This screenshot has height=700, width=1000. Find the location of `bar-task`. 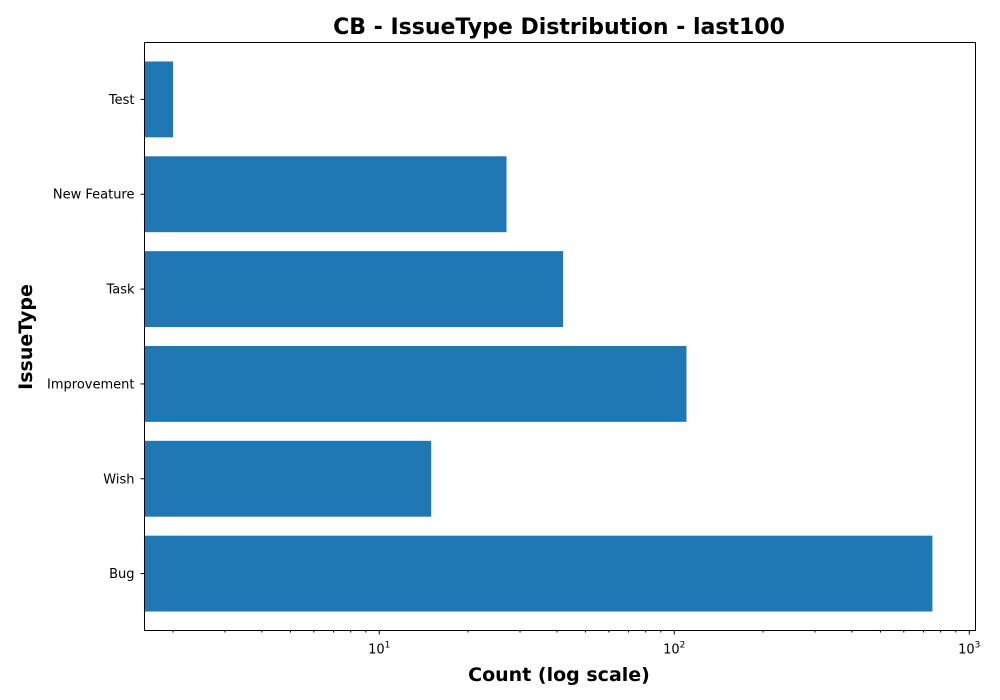

bar-task is located at coordinates (354, 289).